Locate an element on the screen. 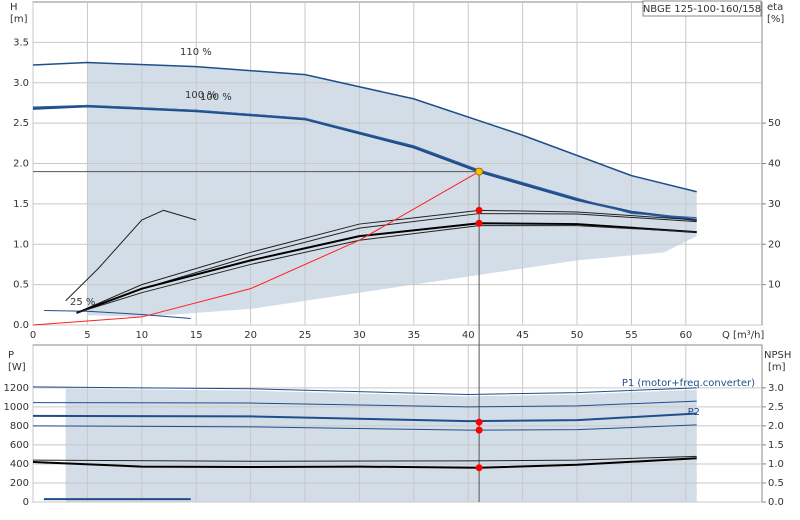 This screenshot has width=800, height=520. x-tick-label: 60 is located at coordinates (685, 335).